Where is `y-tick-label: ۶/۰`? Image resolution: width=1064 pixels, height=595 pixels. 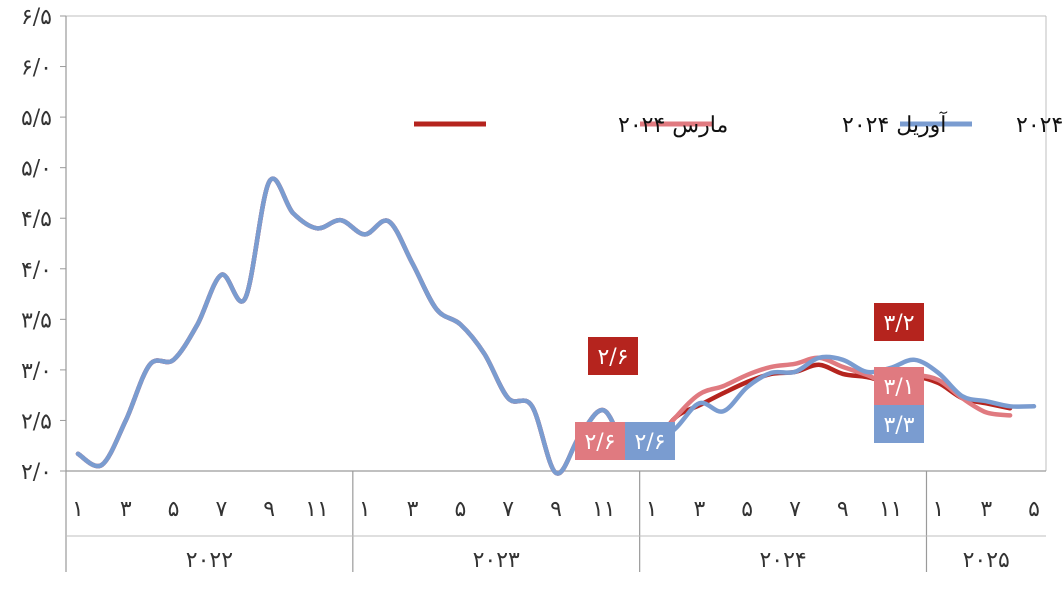 y-tick-label: ۶/۰ is located at coordinates (36, 68).